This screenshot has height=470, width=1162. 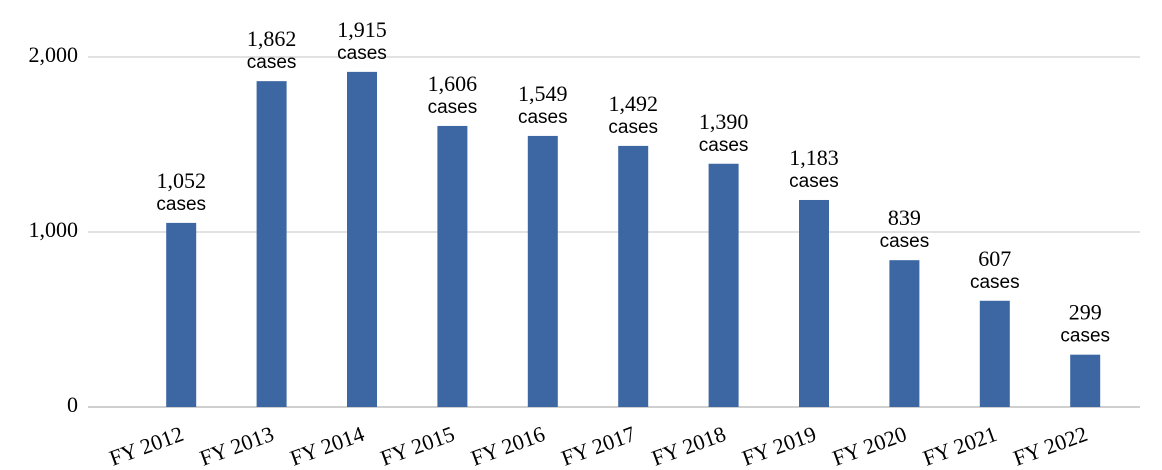 I want to click on value-label: 1,606, so click(x=453, y=83).